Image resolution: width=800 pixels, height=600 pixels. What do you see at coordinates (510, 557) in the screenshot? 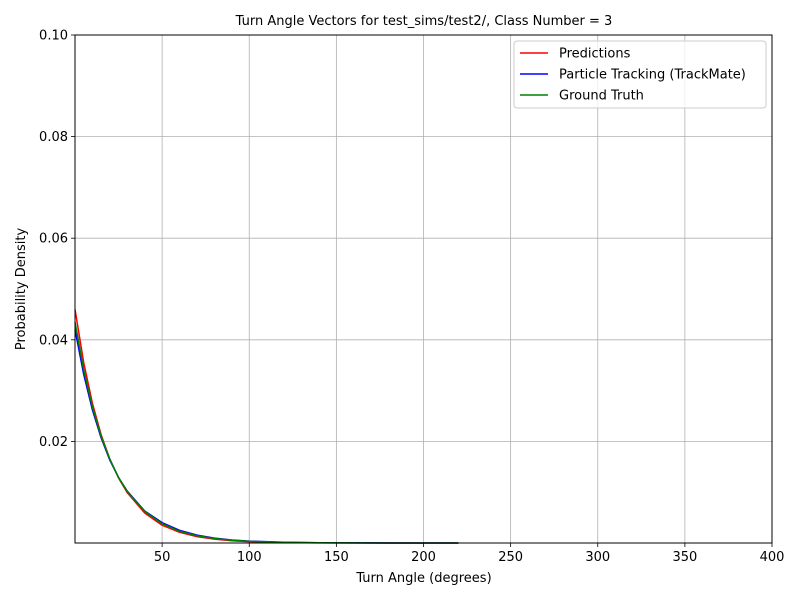
I see `x-tick-label: 250` at bounding box center [510, 557].